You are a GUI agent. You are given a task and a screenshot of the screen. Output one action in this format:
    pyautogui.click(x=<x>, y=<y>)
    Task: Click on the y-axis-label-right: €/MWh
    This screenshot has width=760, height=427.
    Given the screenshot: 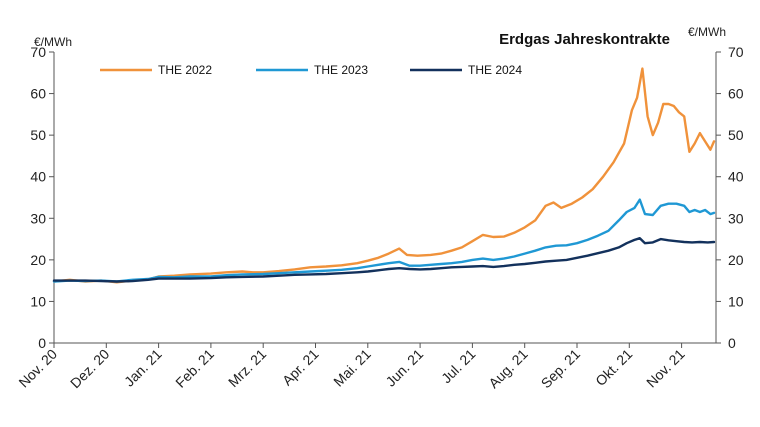 What is the action you would take?
    pyautogui.click(x=707, y=32)
    